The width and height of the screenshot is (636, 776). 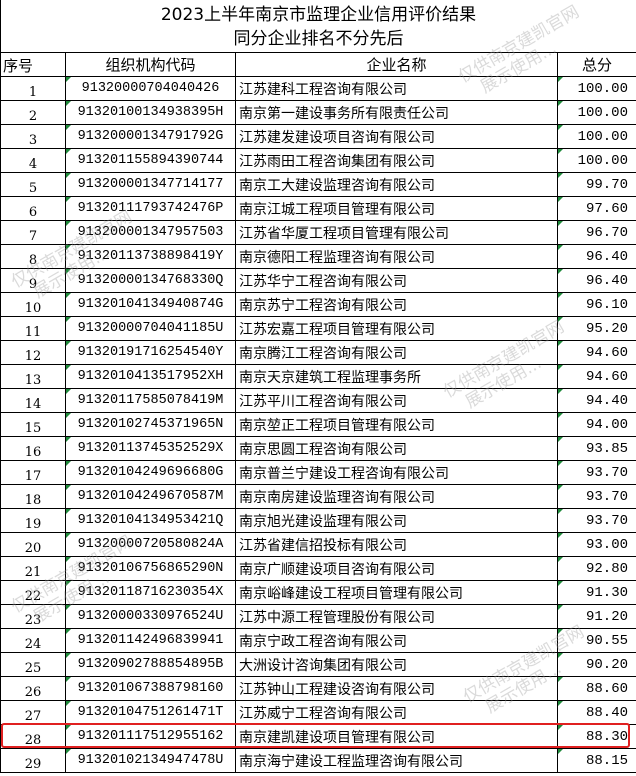 What do you see at coordinates (396, 520) in the screenshot?
I see `row-company-name: 南京旭光建设监理有限公司` at bounding box center [396, 520].